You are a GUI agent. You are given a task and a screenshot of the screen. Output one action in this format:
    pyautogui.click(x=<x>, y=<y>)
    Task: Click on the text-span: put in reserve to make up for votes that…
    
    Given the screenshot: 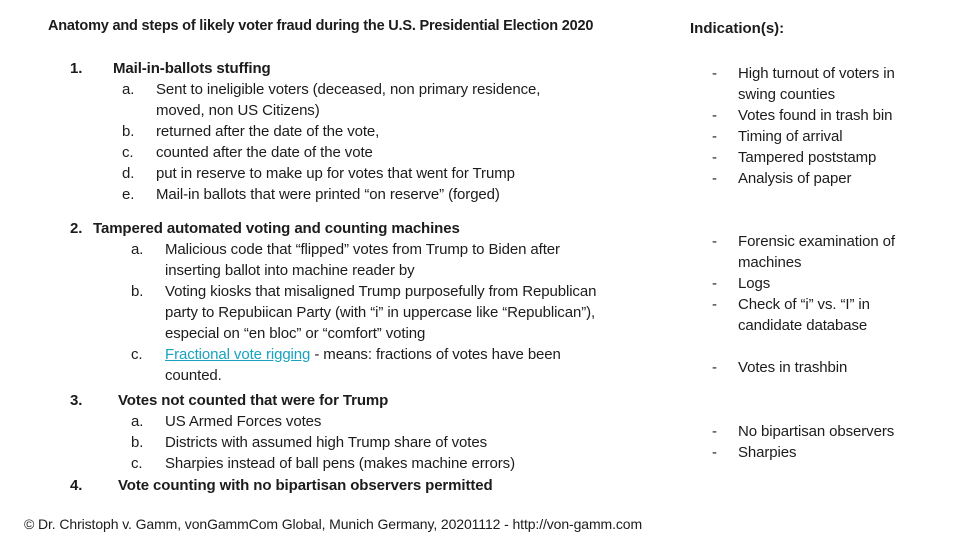 What is the action you would take?
    pyautogui.click(x=335, y=173)
    